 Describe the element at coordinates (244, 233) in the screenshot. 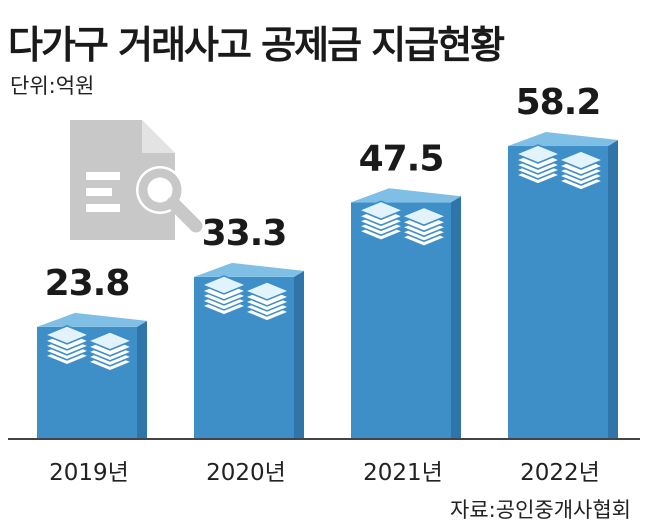

I see `data-label: 33.3` at that location.